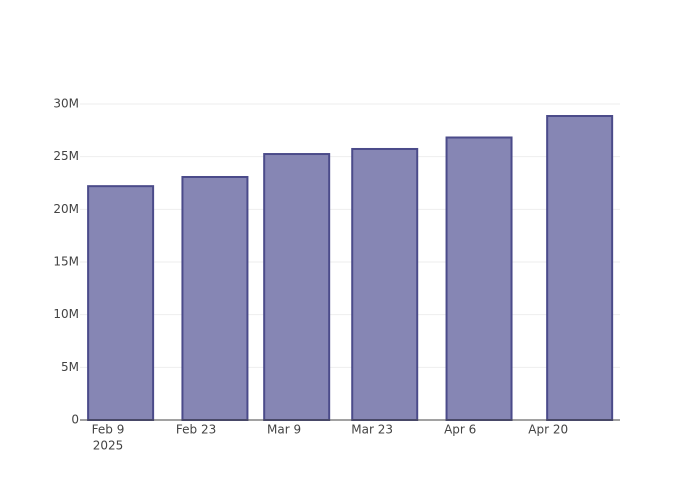 The image size is (700, 500). I want to click on y-tick-label: 5M, so click(70, 367).